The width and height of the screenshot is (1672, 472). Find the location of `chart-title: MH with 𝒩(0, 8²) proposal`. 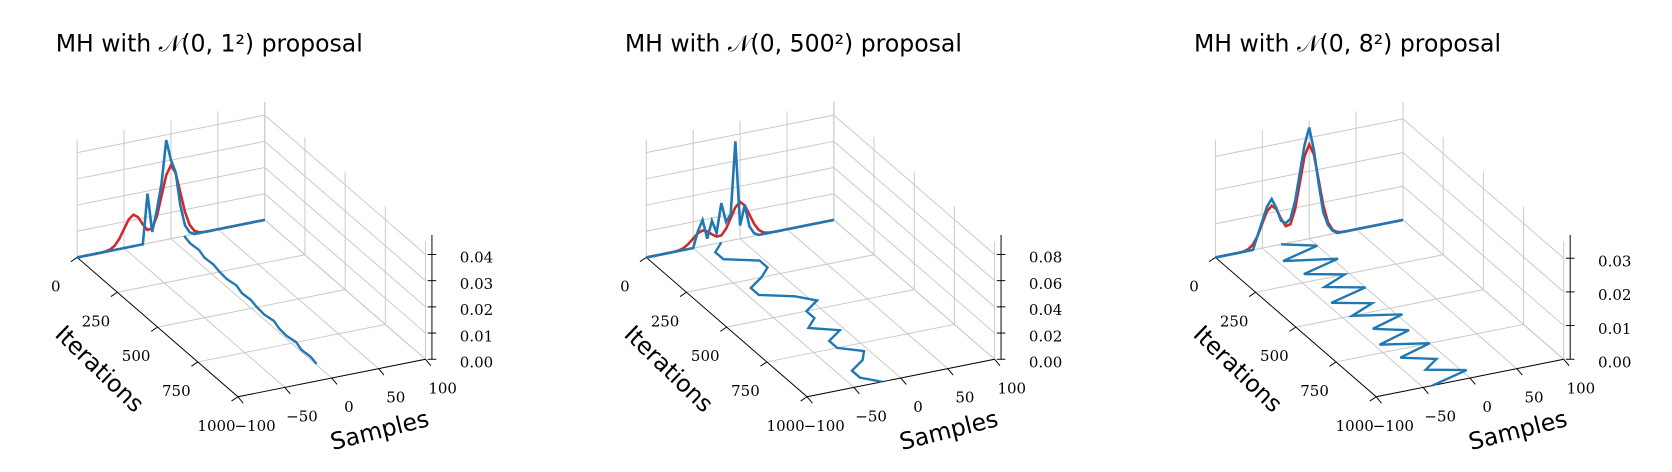

chart-title: MH with 𝒩(0, 8²) proposal is located at coordinates (1347, 44).